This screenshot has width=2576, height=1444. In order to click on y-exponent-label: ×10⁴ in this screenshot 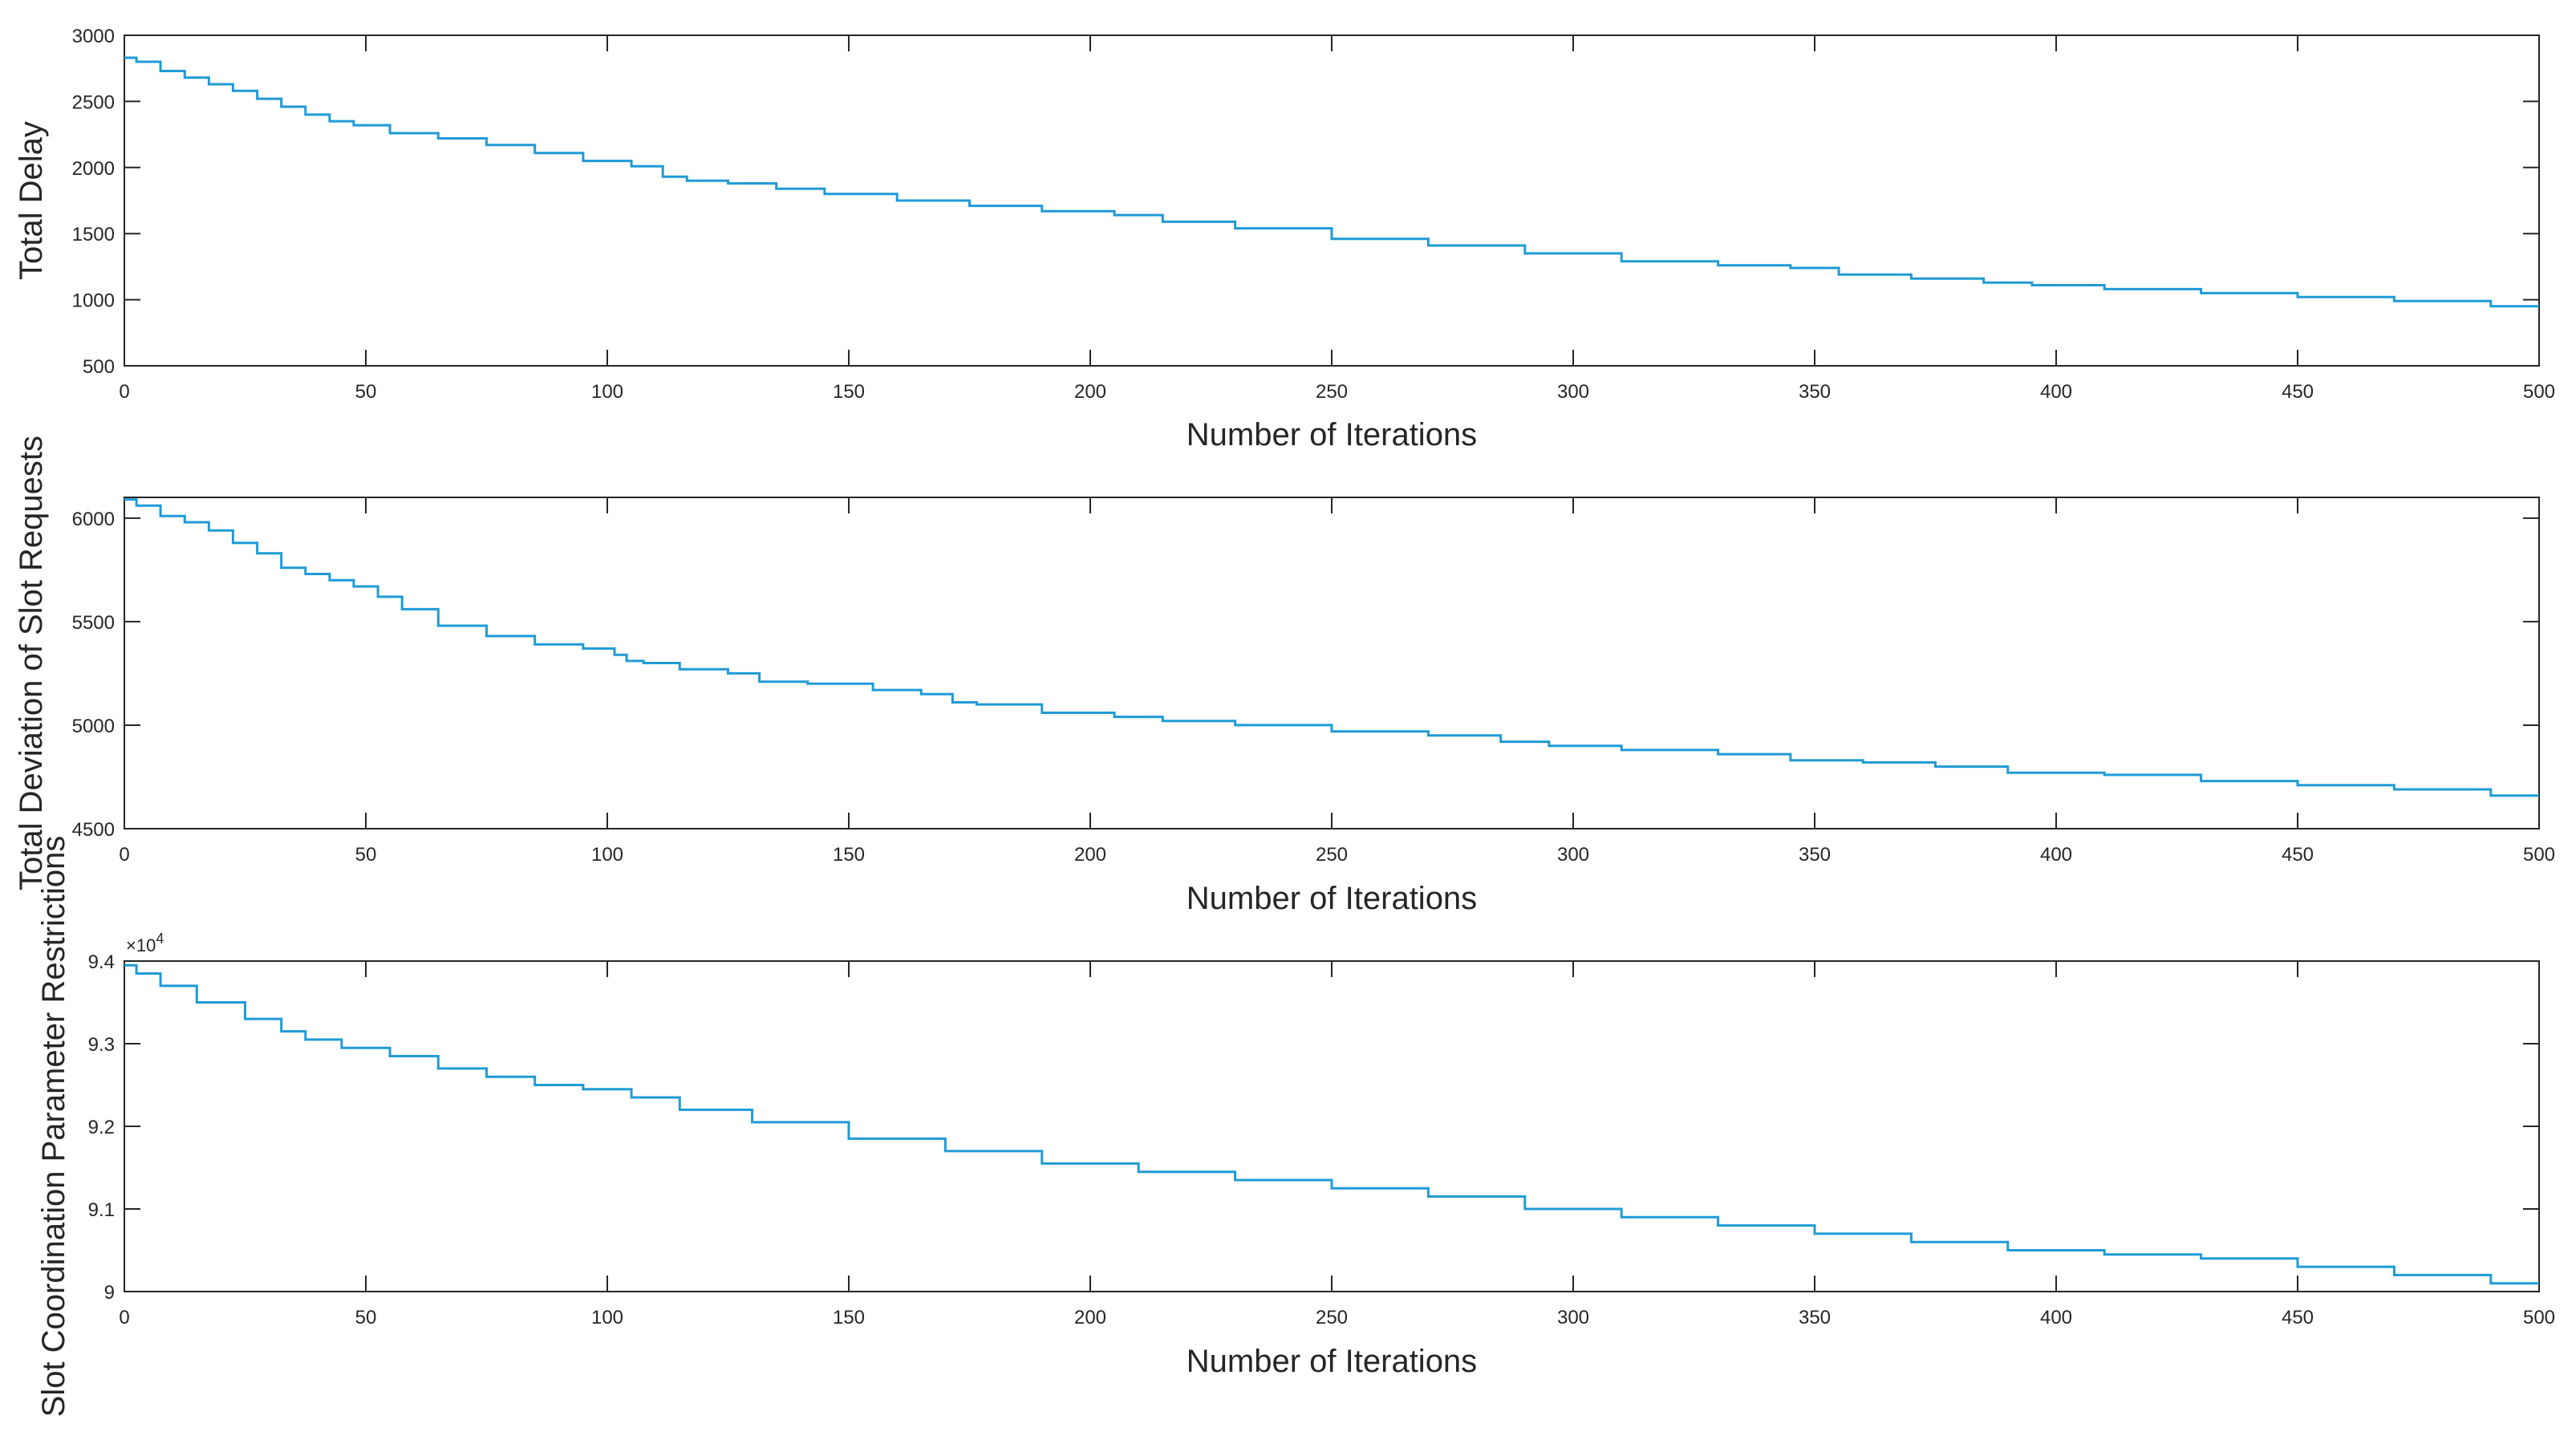, I will do `click(145, 943)`.